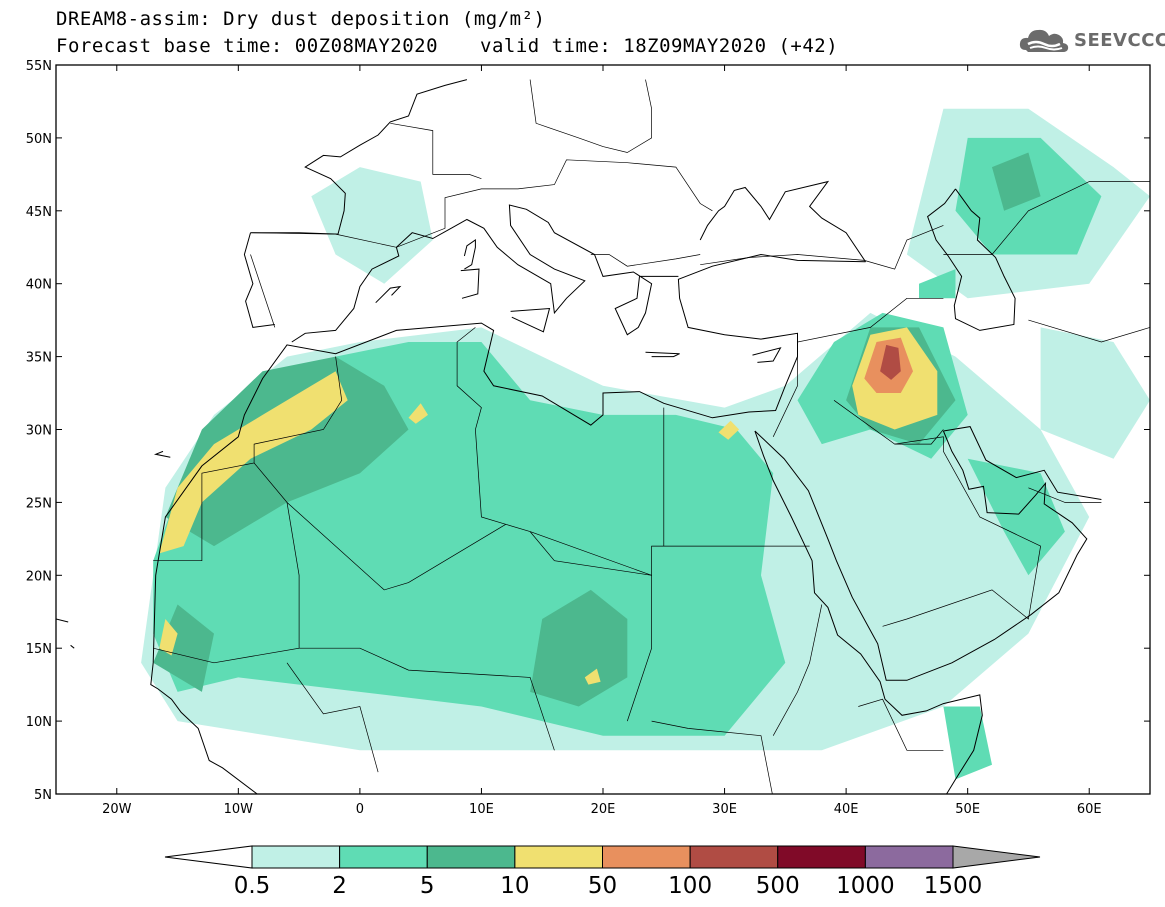  I want to click on colorbar-over-triangle, so click(996, 857).